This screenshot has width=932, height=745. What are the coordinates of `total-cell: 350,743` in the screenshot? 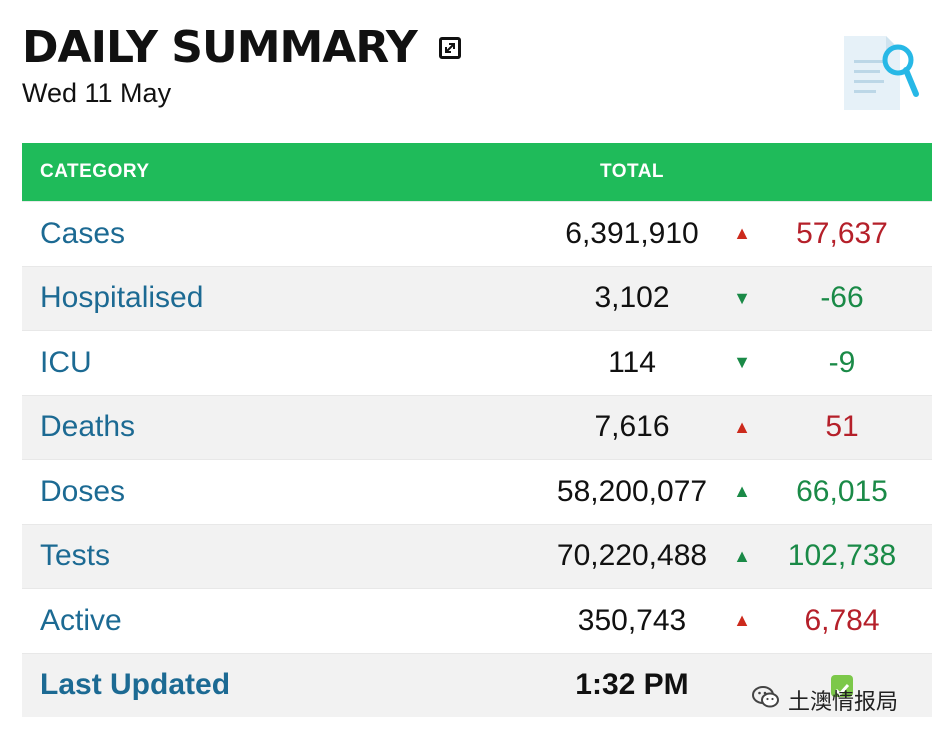 It's located at (632, 620).